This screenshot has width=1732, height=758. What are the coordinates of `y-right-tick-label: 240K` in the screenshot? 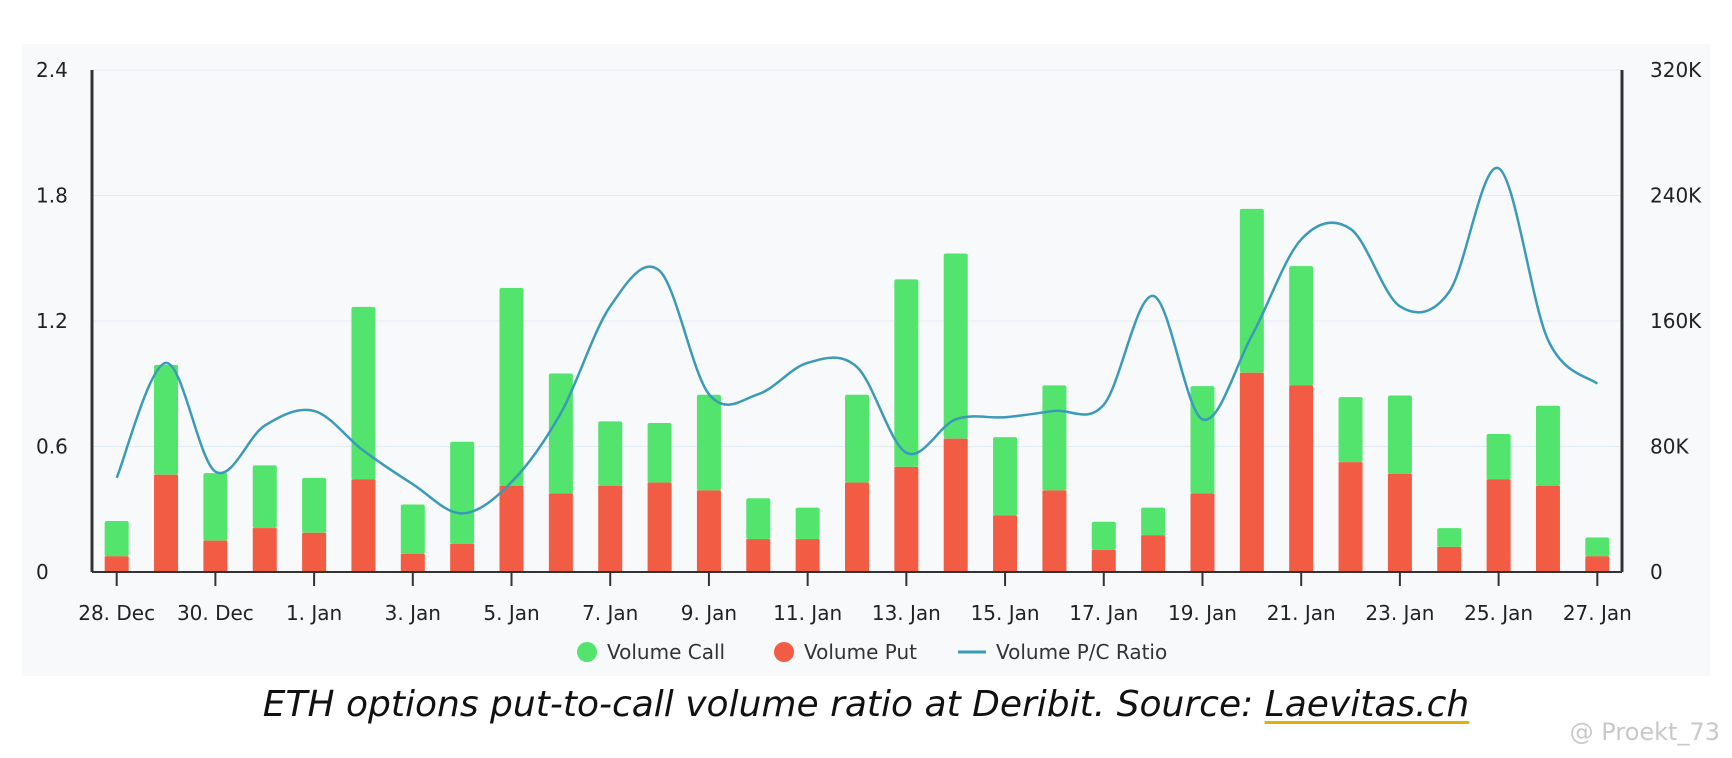 It's located at (1676, 196).